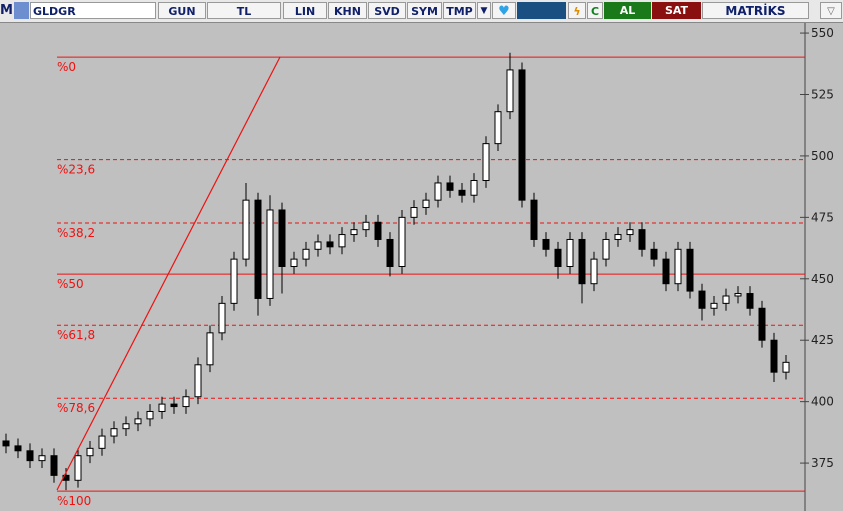 Image resolution: width=843 pixels, height=511 pixels. I want to click on currency-button: TL, so click(244, 10).